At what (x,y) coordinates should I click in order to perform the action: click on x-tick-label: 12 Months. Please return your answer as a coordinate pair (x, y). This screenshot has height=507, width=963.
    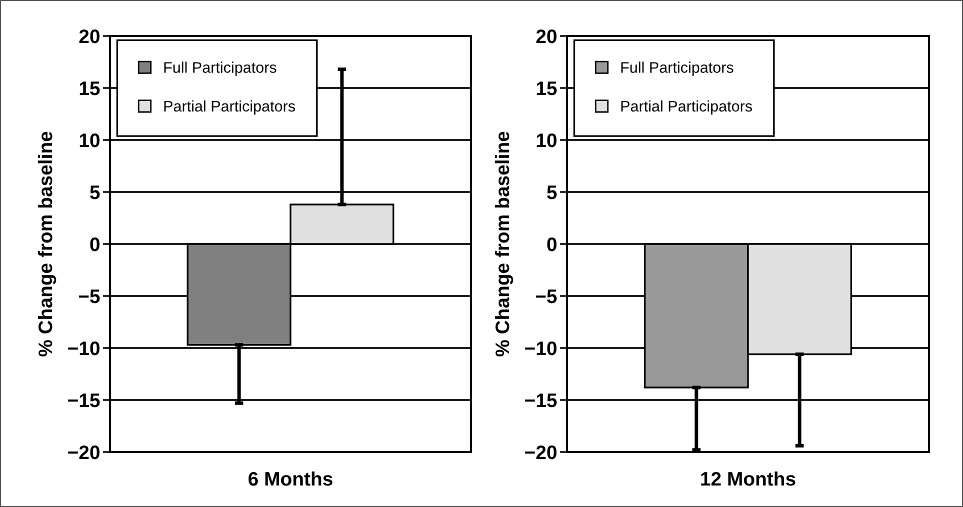
    Looking at the image, I should click on (748, 478).